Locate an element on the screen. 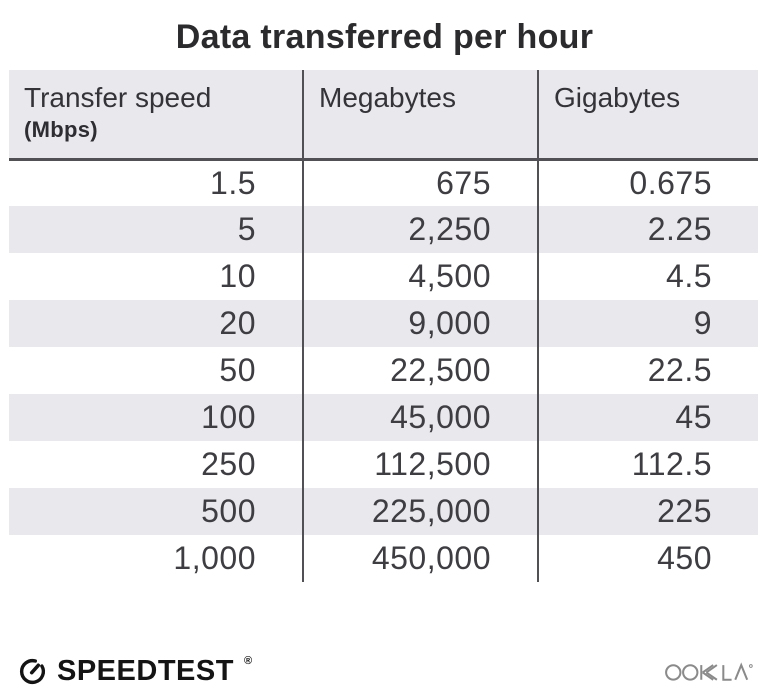 This screenshot has width=769, height=698. col-header-megabytes: Megabytes is located at coordinates (420, 115).